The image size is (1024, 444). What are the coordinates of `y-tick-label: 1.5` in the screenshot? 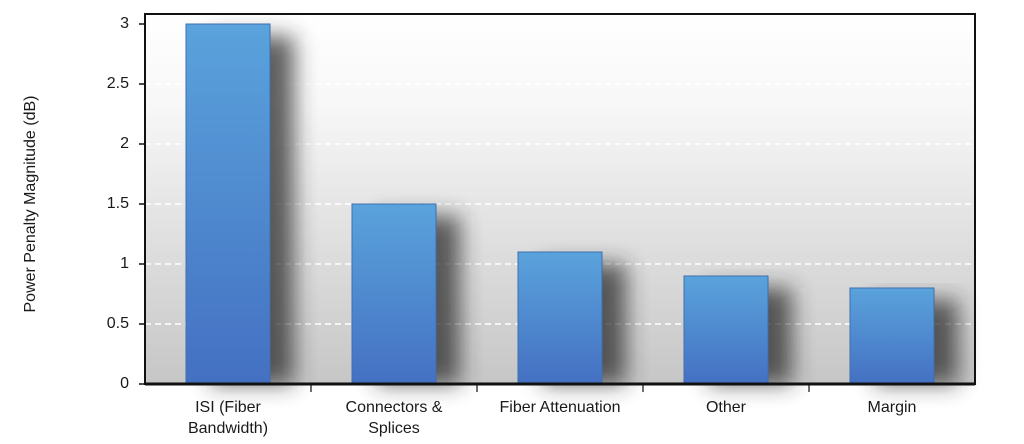 It's located at (118, 203).